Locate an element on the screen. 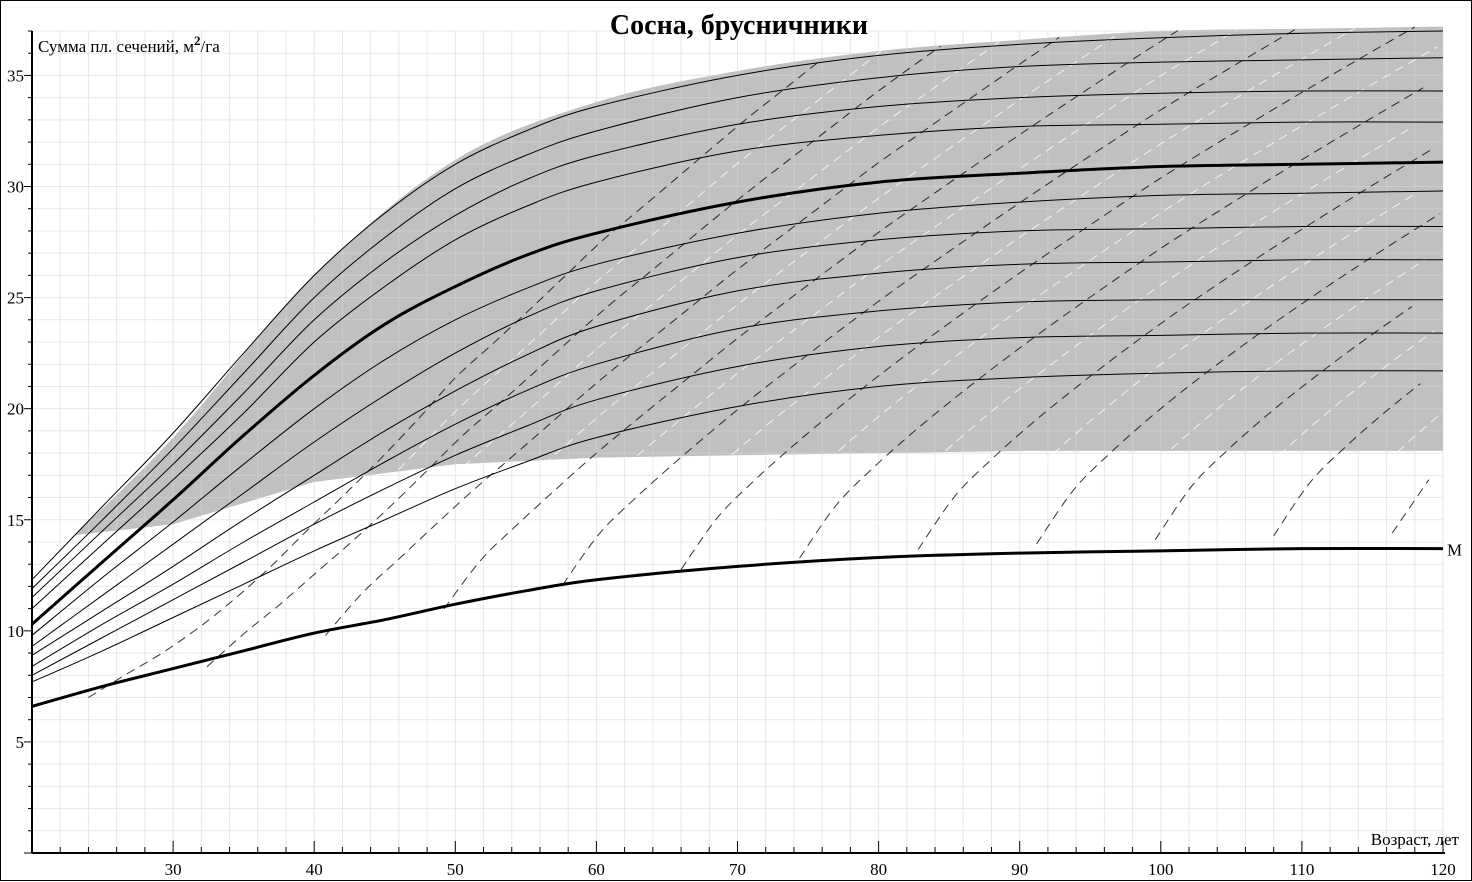 Image resolution: width=1472 pixels, height=882 pixels. x-axis-label: Возраст, лет is located at coordinates (1415, 839).